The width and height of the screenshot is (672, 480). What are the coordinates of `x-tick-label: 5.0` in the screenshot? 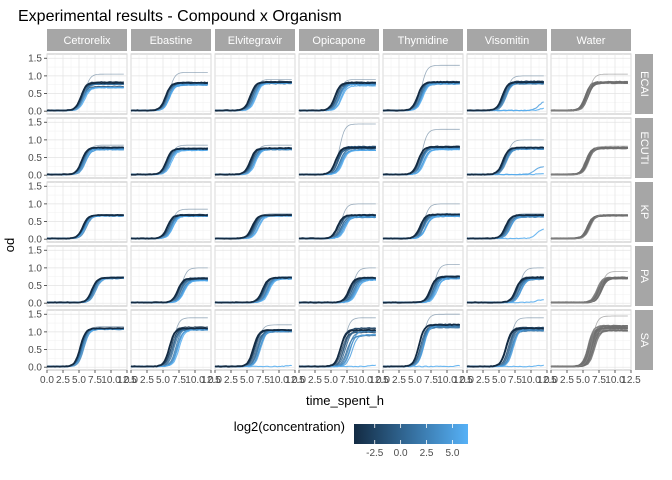 It's located at (247, 380).